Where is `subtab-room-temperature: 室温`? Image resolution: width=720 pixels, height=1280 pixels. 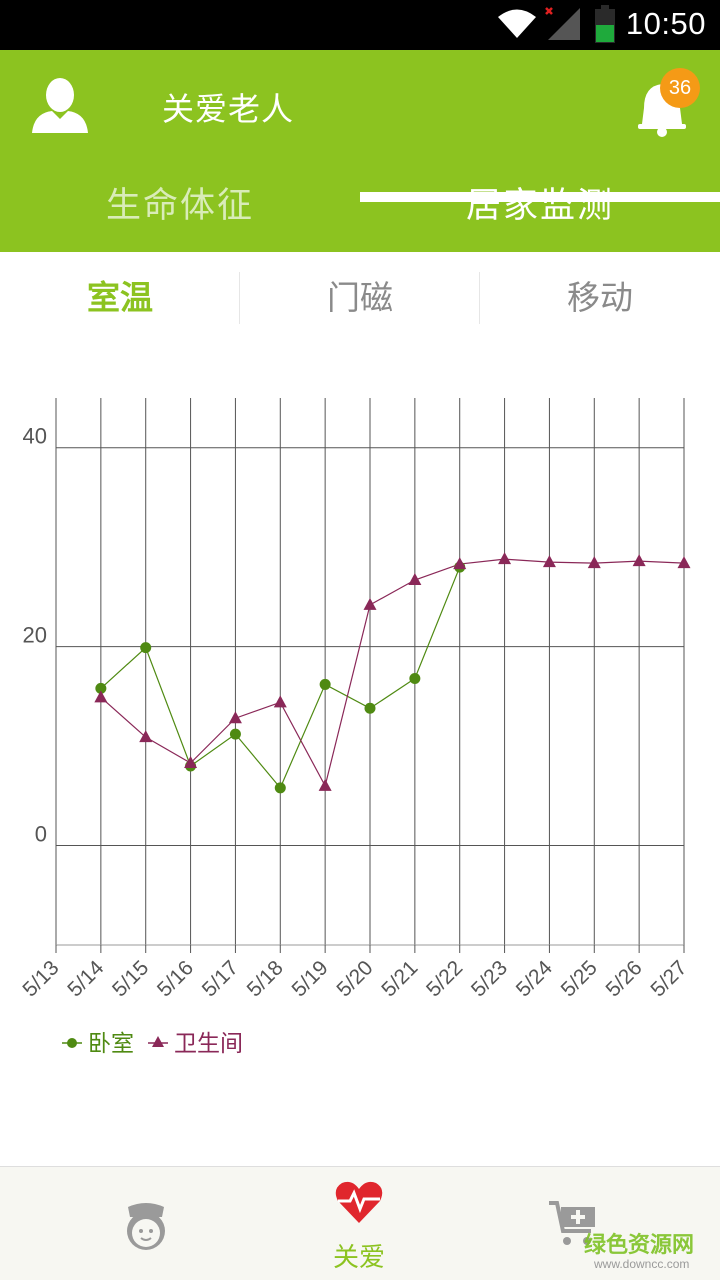
subtab-room-temperature: 室温 is located at coordinates (120, 297).